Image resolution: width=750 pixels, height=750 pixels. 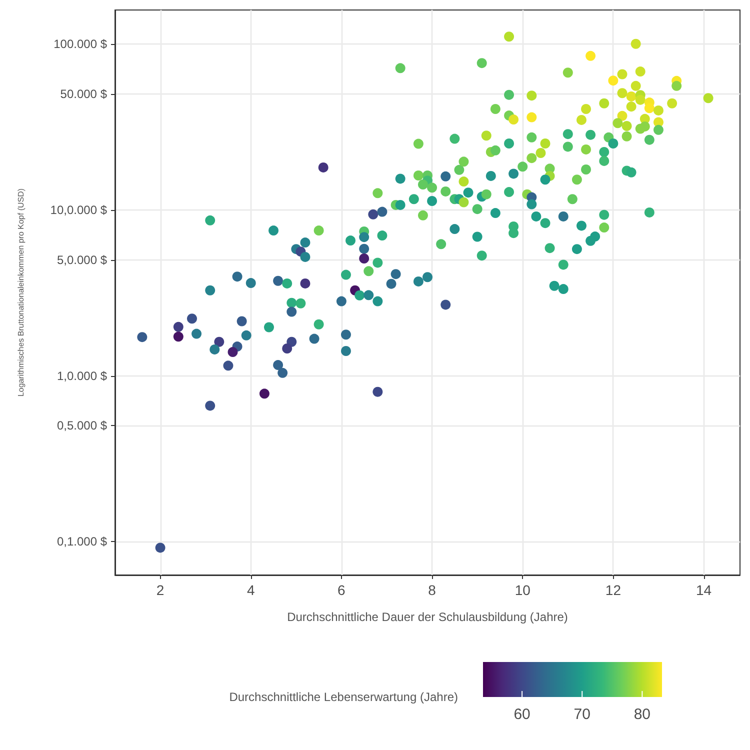 I want to click on x-axis-title: Durchschnittliche Dauer der Schulausbildung (Jahre), so click(x=427, y=617).